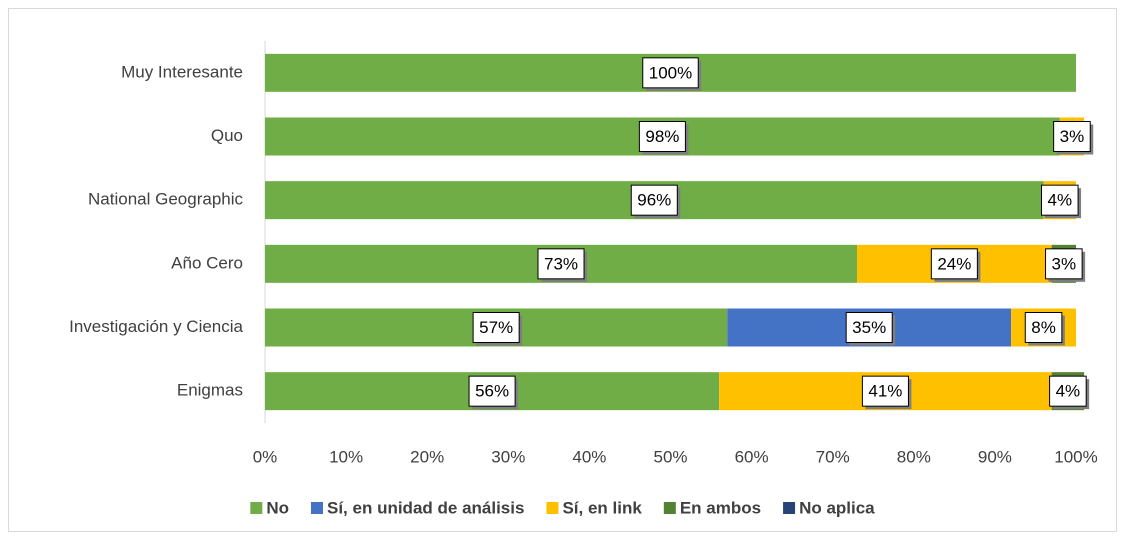  What do you see at coordinates (508, 456) in the screenshot?
I see `x-tick-label: 30%` at bounding box center [508, 456].